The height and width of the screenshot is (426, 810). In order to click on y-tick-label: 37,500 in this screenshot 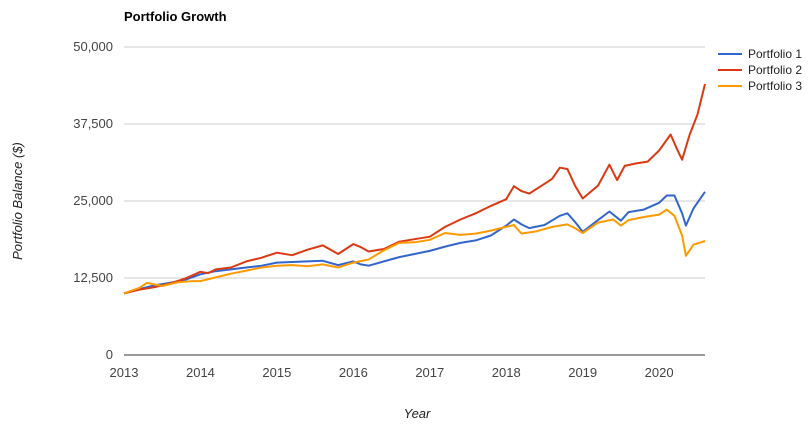, I will do `click(93, 123)`.